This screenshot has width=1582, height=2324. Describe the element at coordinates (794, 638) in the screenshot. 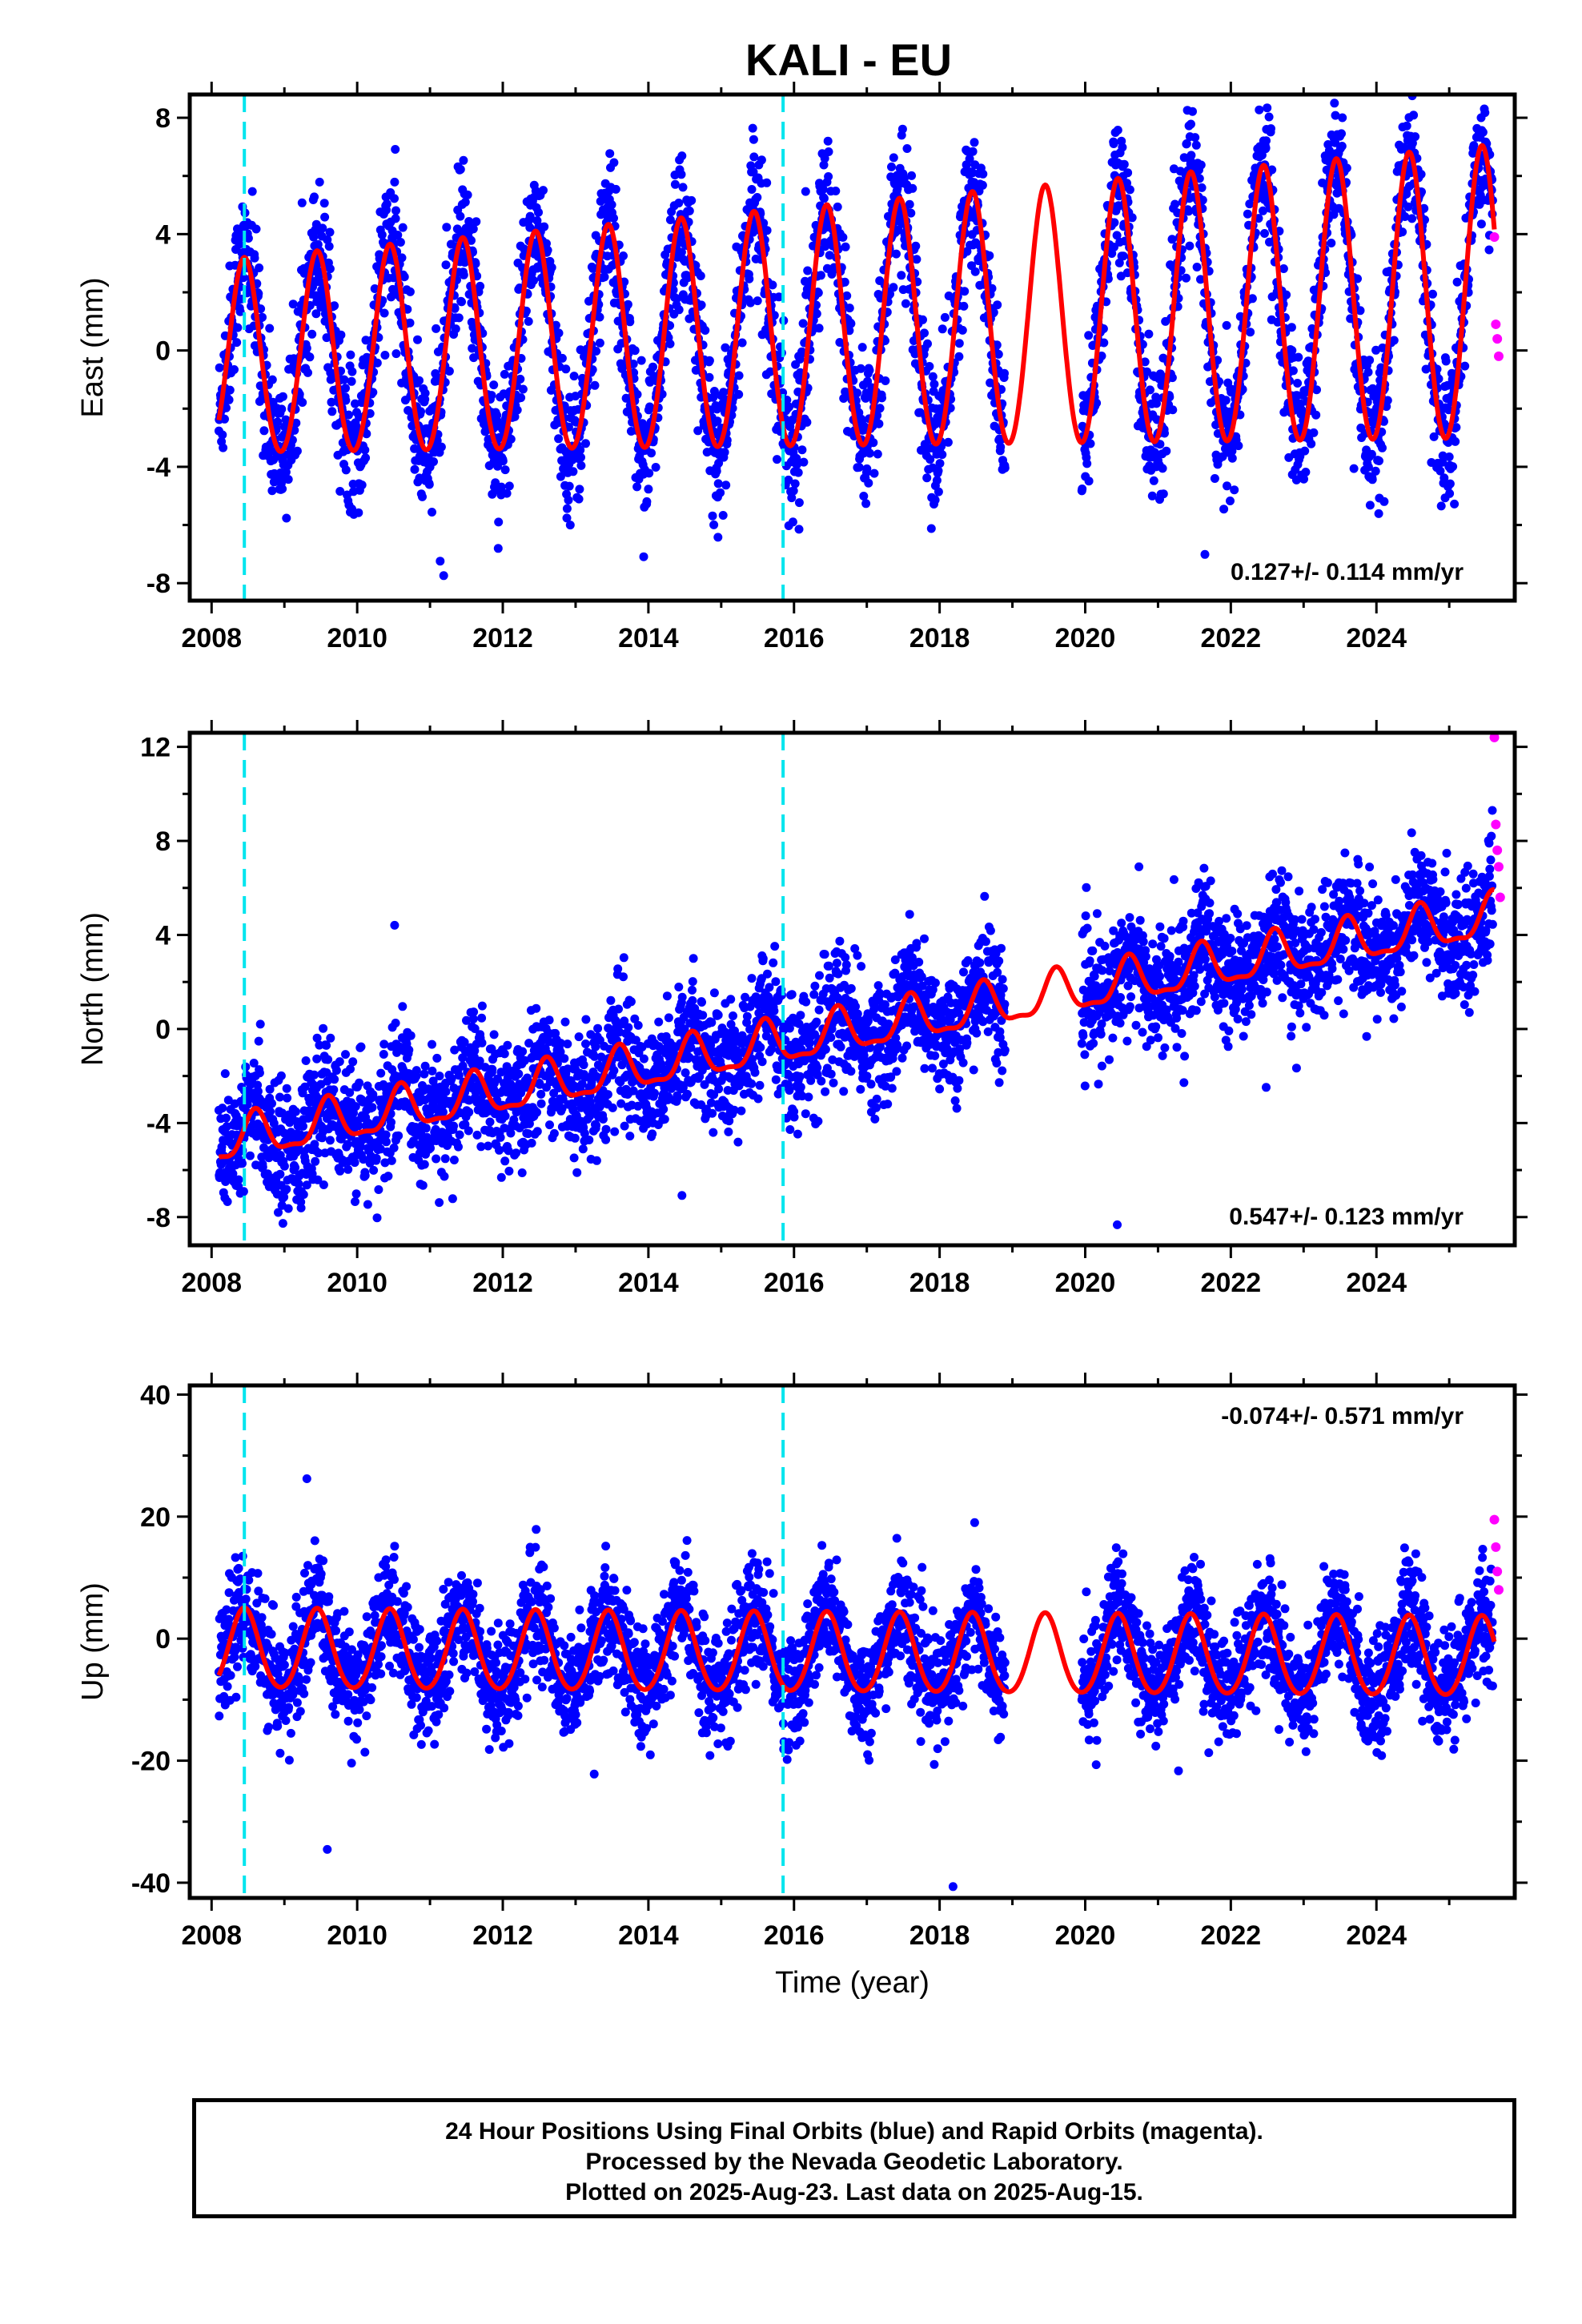

I see `x-tick-label: 2016` at that location.